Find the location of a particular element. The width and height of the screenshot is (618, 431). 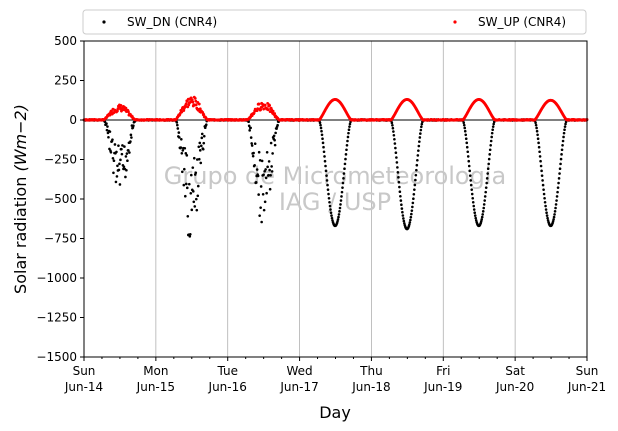

x-tick-label-date: Jun-21 is located at coordinates (586, 387).